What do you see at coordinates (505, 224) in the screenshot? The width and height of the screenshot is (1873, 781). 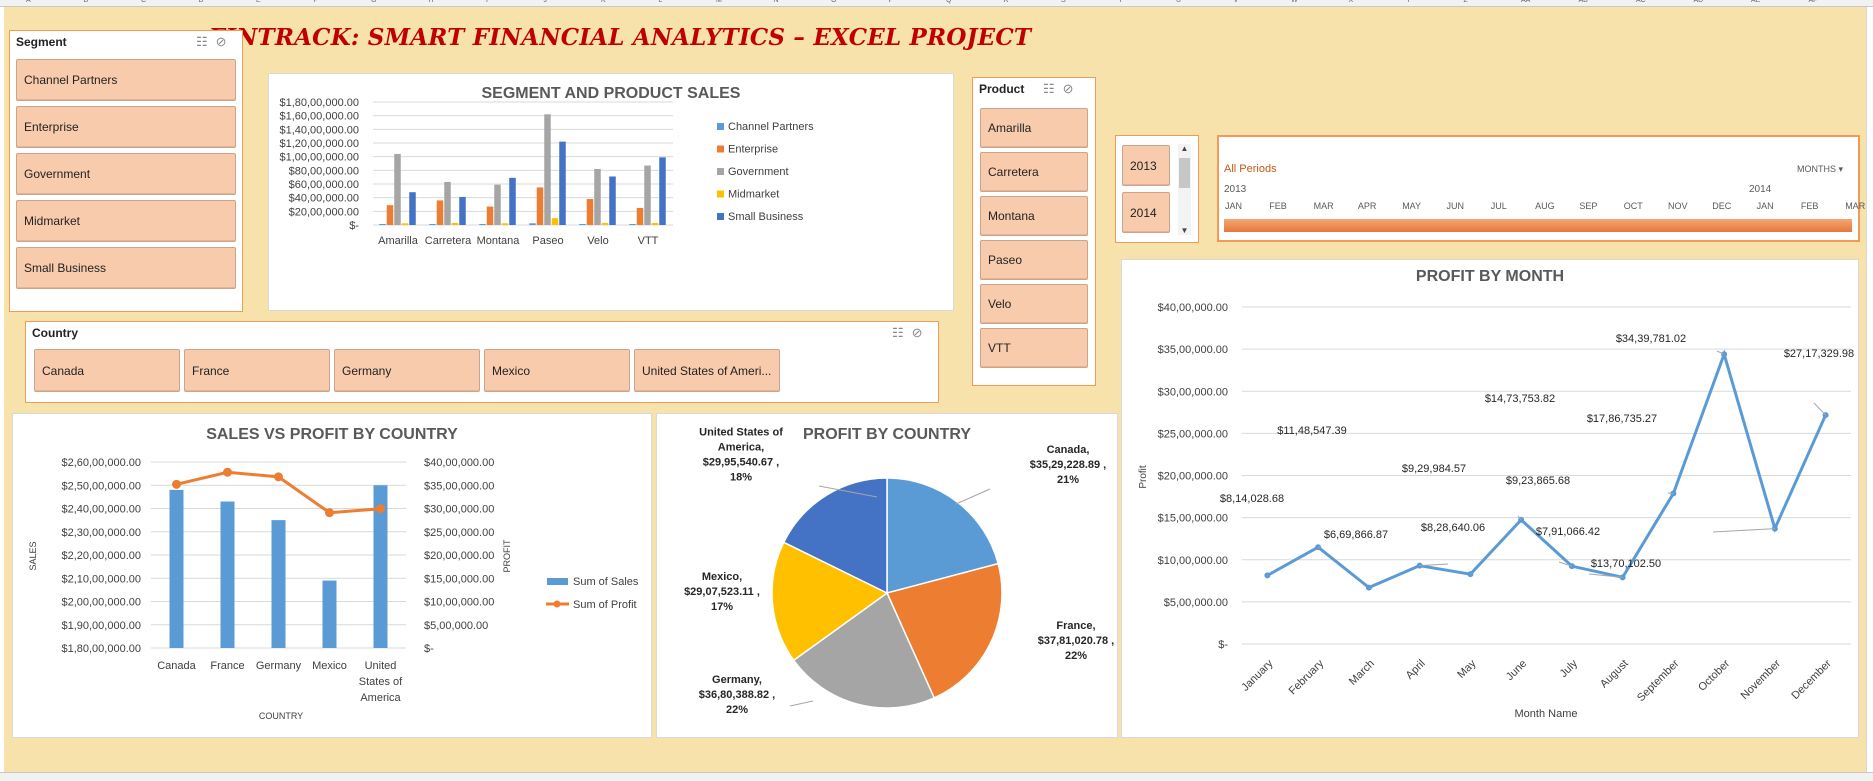 I see `bar-montana-midmarket` at bounding box center [505, 224].